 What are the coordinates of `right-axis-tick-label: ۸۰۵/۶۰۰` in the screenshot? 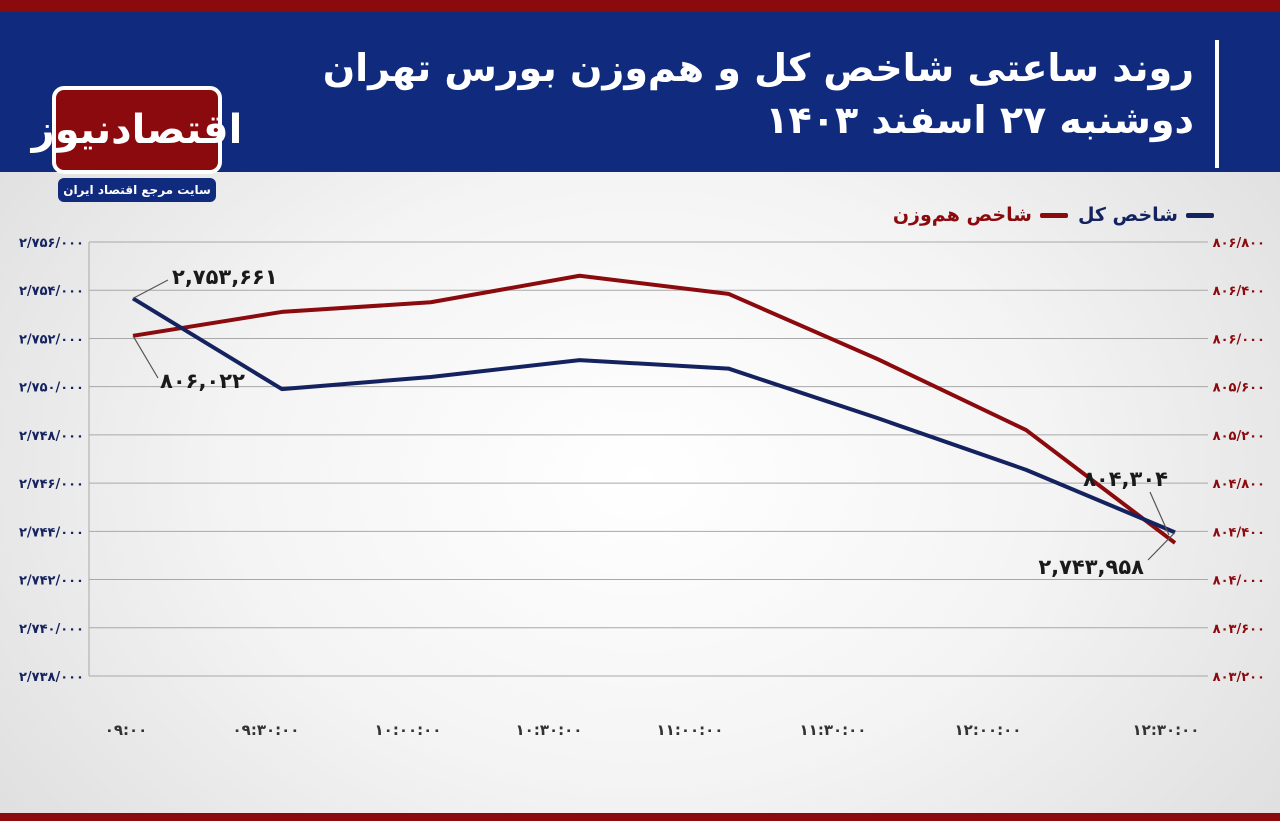 It's located at (1239, 388).